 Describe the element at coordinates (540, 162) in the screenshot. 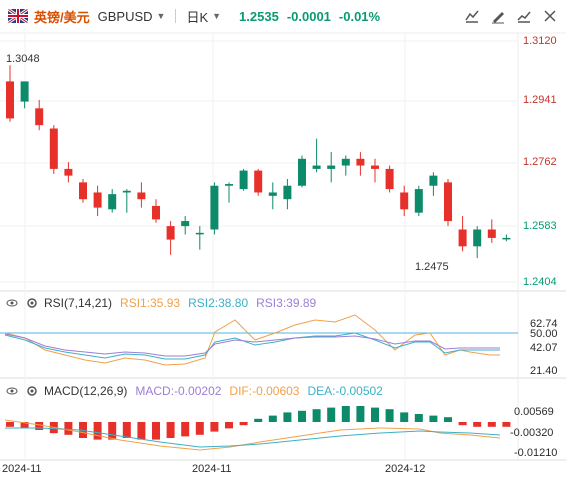

I see `y-tick: 1.2762` at that location.